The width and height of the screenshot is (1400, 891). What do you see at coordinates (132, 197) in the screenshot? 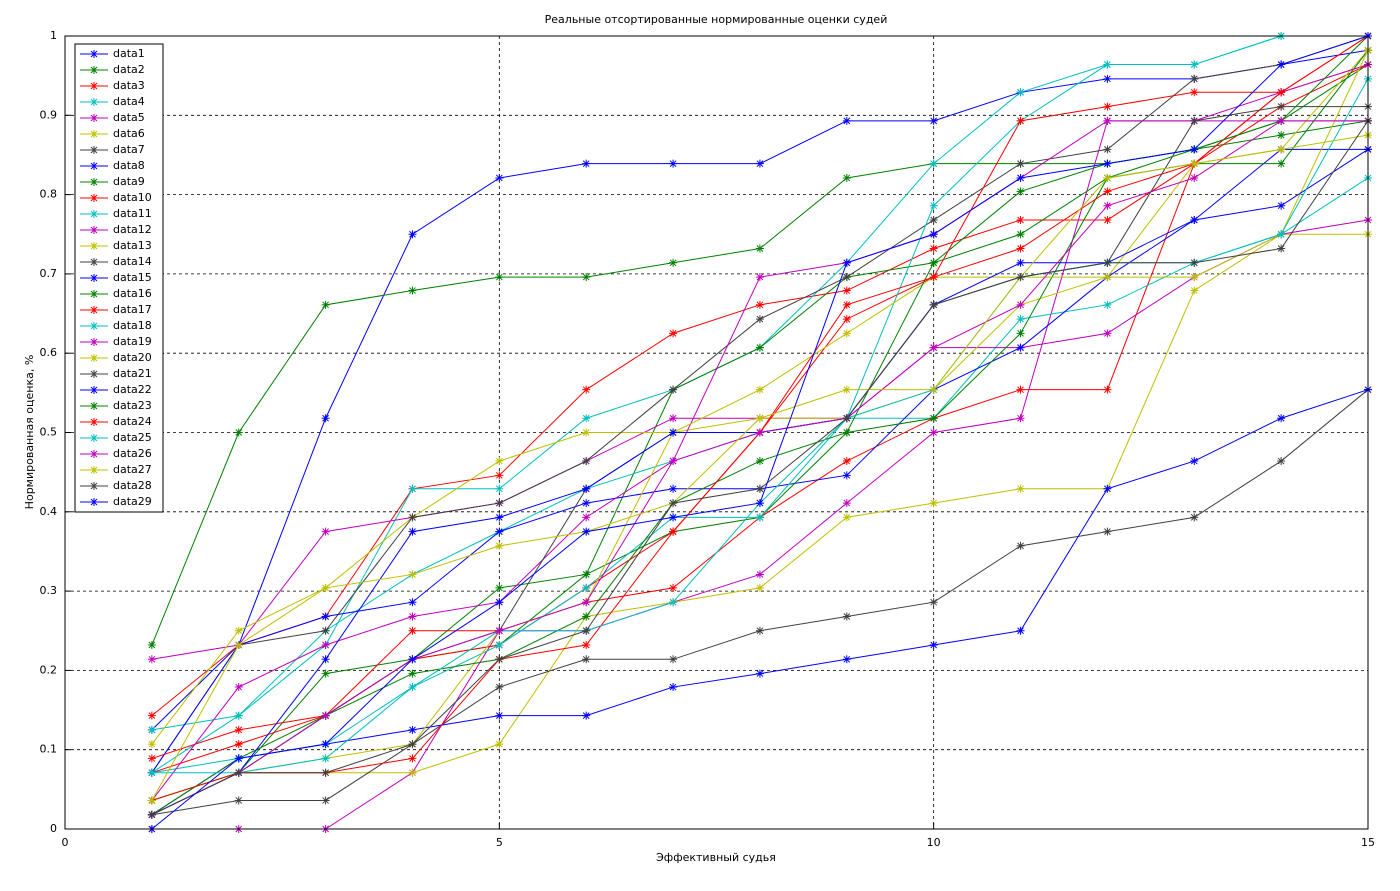
I see `legend-label: data10` at bounding box center [132, 197].